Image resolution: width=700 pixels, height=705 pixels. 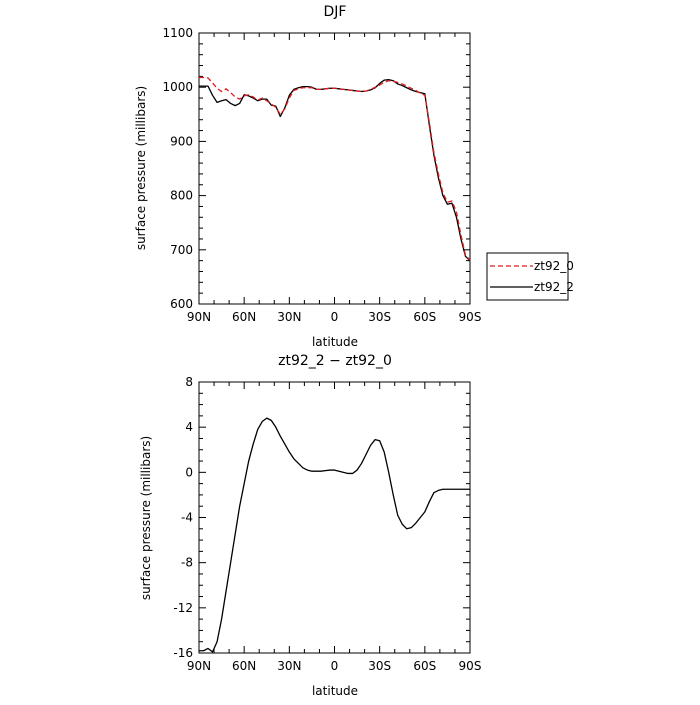 What do you see at coordinates (183, 608) in the screenshot?
I see `y-tick-label: -12` at bounding box center [183, 608].